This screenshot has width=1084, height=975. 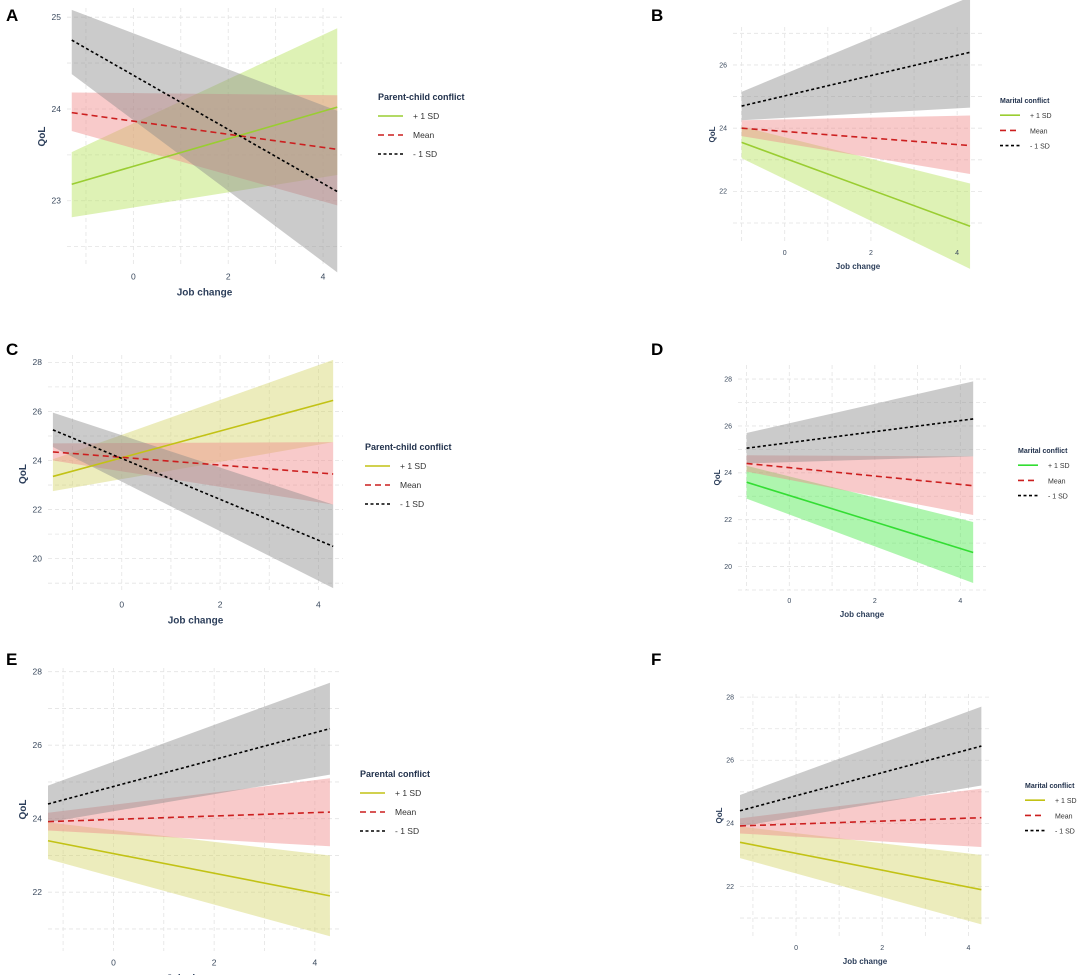 I want to click on panel-c-y-axis-title: QoL, so click(x=23, y=474).